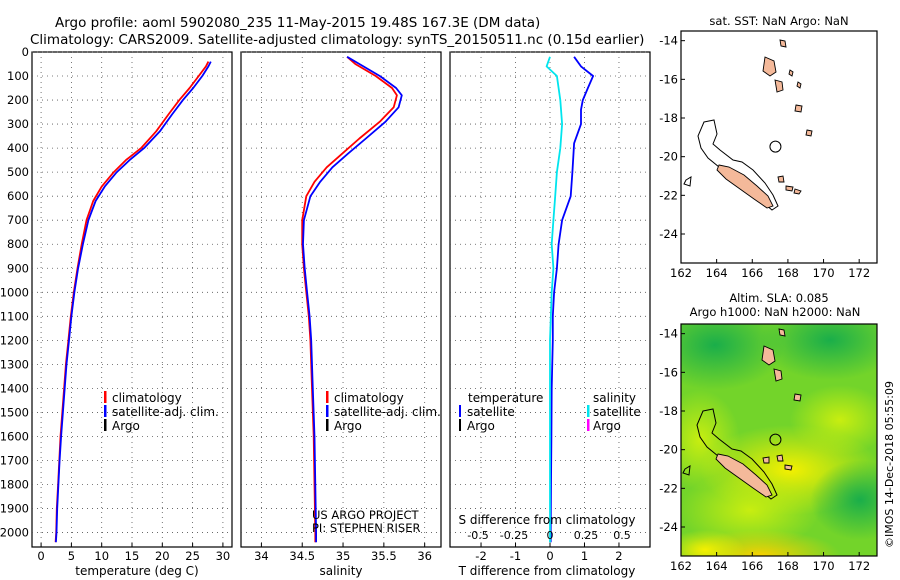 This screenshot has height=580, width=900. Describe the element at coordinates (505, 398) in the screenshot. I see `legend-title-temperature: temperature` at that location.